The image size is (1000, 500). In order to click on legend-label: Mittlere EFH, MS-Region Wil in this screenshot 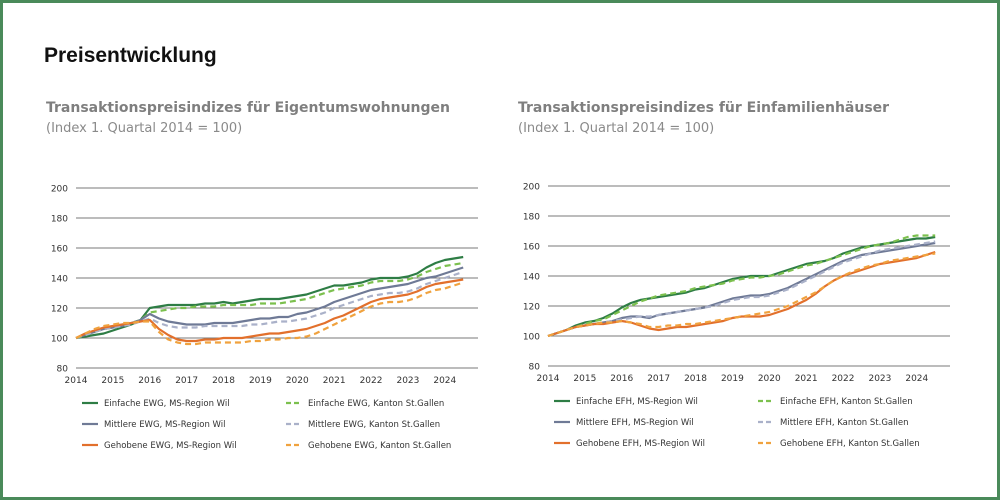, I will do `click(635, 423)`.